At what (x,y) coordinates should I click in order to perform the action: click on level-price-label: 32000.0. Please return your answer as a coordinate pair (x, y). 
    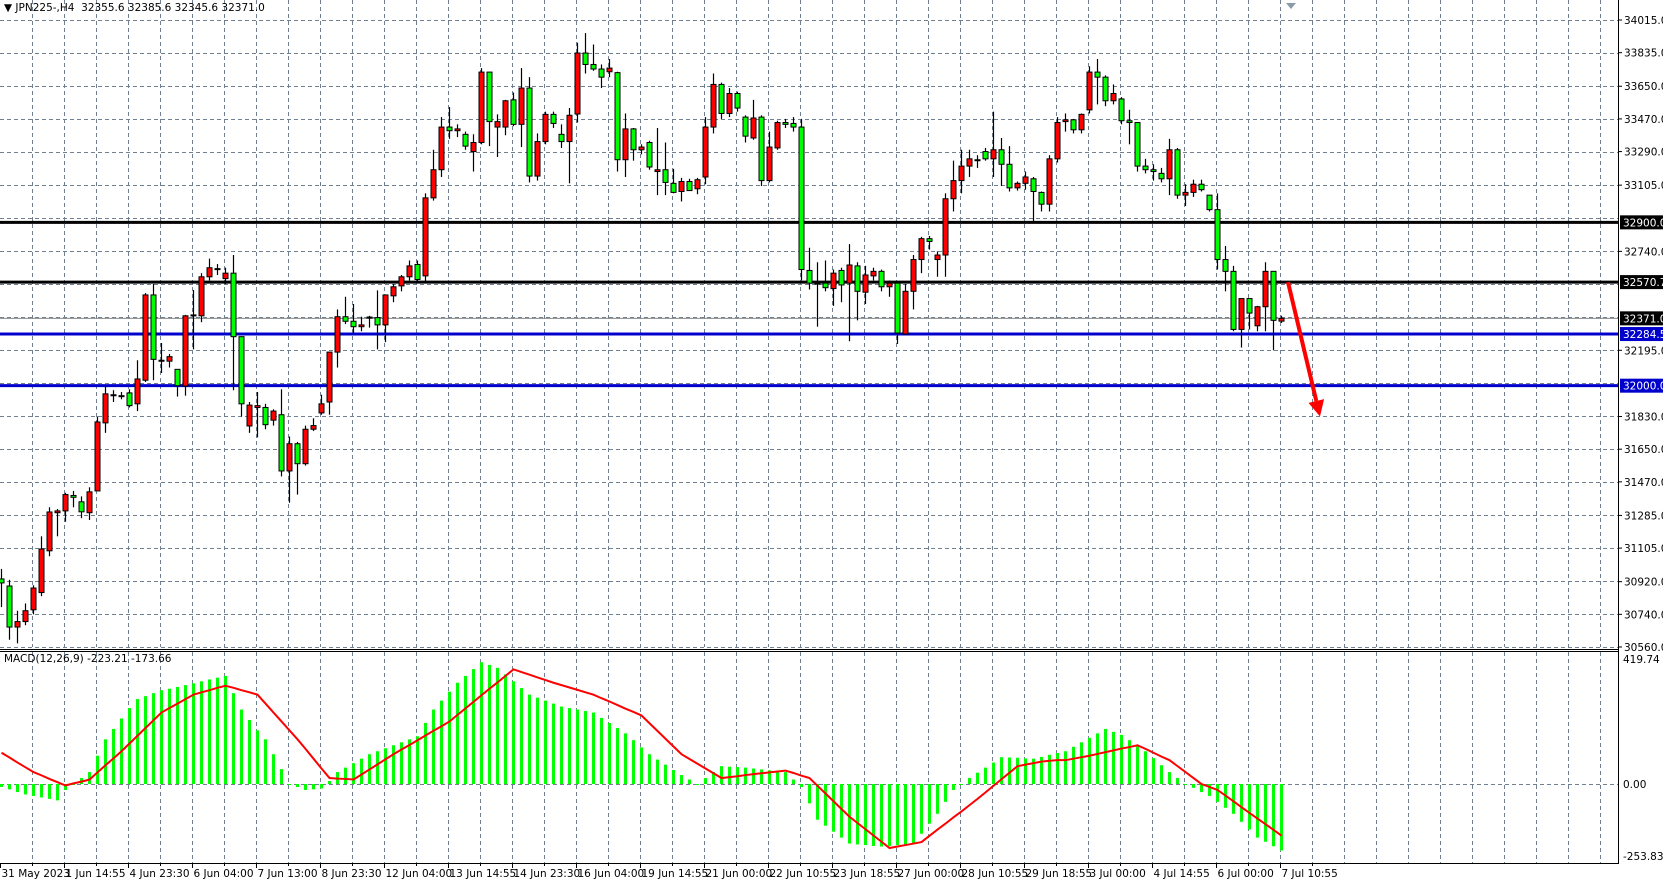
    Looking at the image, I should click on (1643, 387).